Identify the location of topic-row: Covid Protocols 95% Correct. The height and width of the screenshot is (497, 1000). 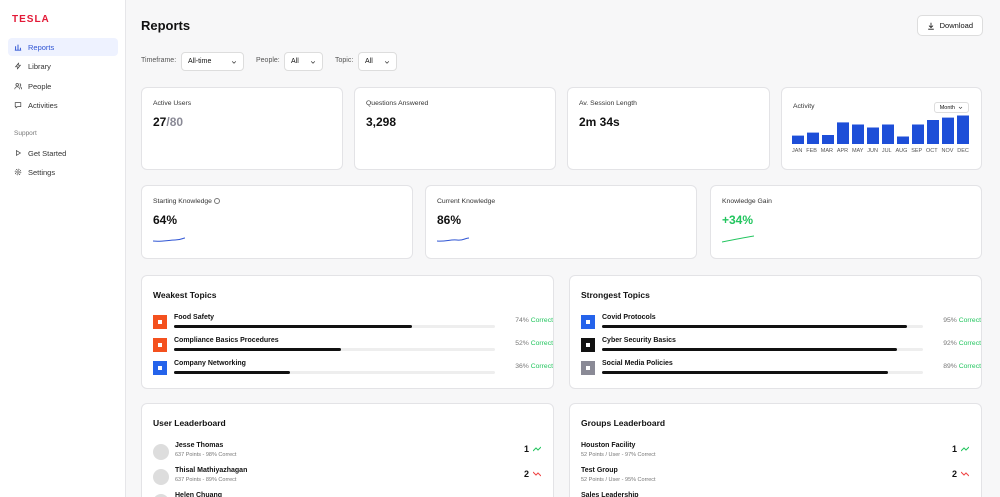
(781, 324).